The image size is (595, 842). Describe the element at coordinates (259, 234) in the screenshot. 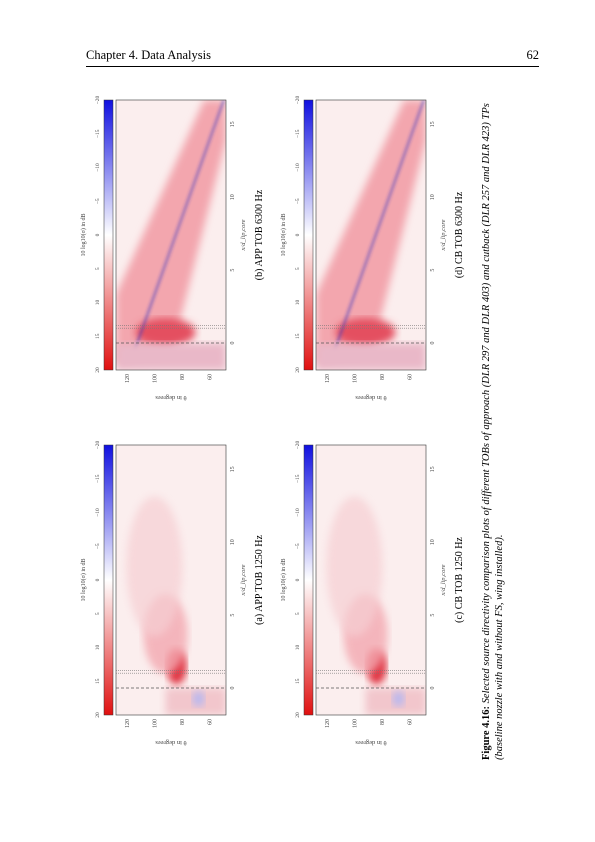

I see `panel-label: (b) APP TOB 6300 Hz` at that location.